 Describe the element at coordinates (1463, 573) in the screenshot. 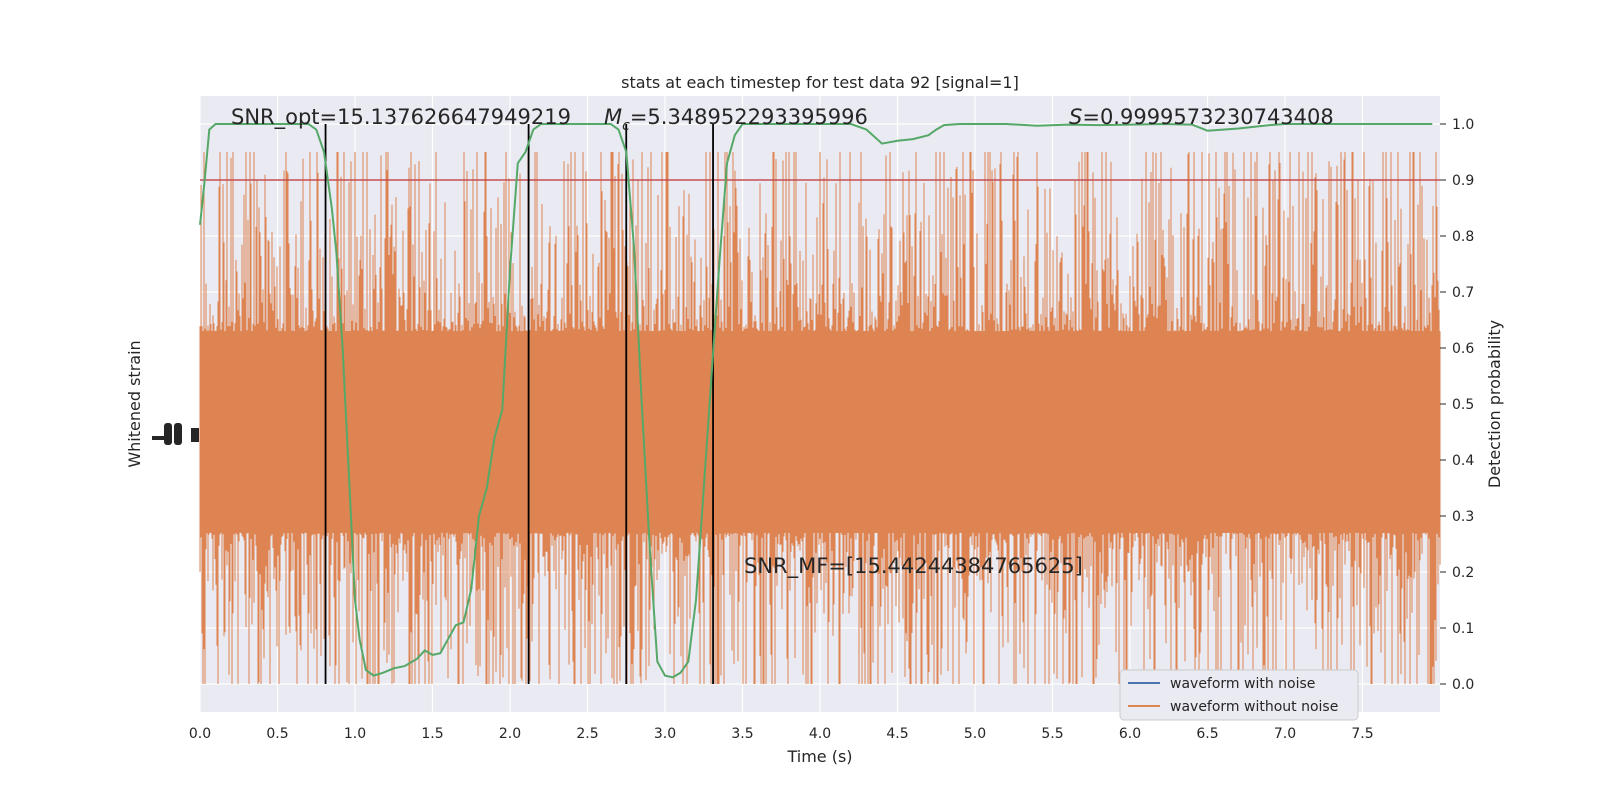

I see `y-tick-label-2: 0.2` at that location.